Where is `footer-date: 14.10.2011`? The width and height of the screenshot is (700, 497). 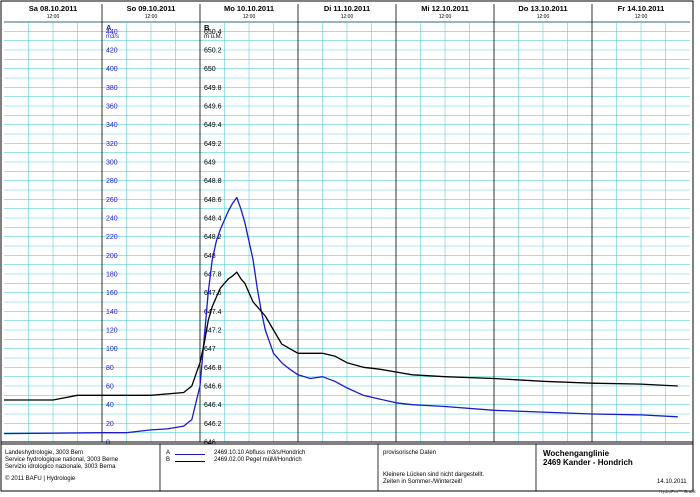
footer-date: 14.10.2011 is located at coordinates (672, 482).